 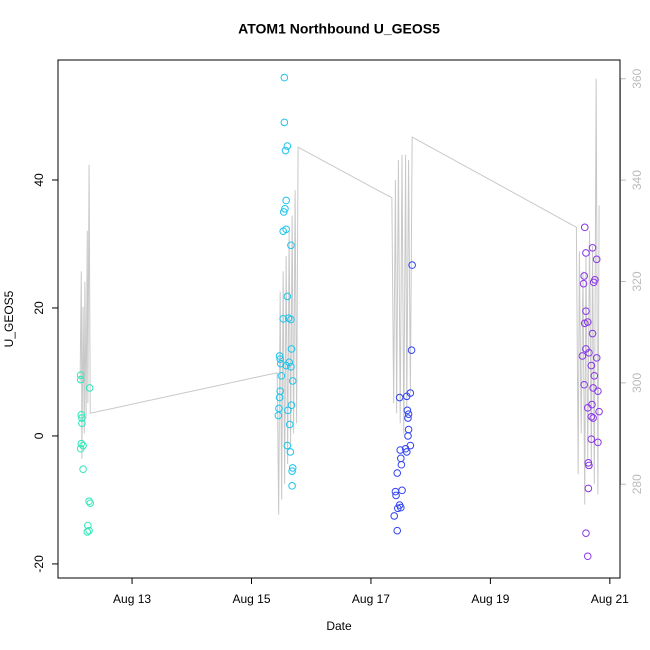 I want to click on y2-tick-label: 360, so click(x=637, y=78).